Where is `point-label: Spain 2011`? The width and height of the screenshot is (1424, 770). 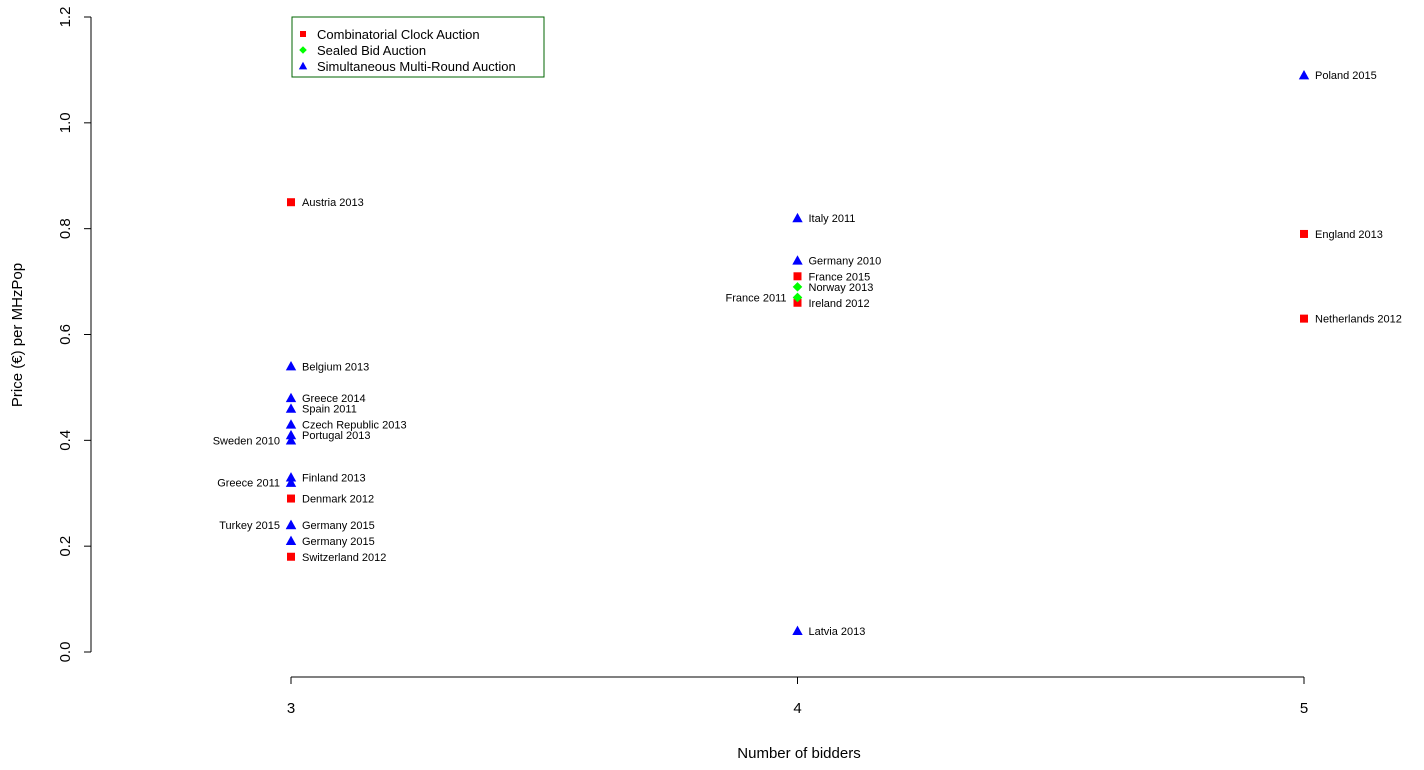 point-label: Spain 2011 is located at coordinates (329, 410).